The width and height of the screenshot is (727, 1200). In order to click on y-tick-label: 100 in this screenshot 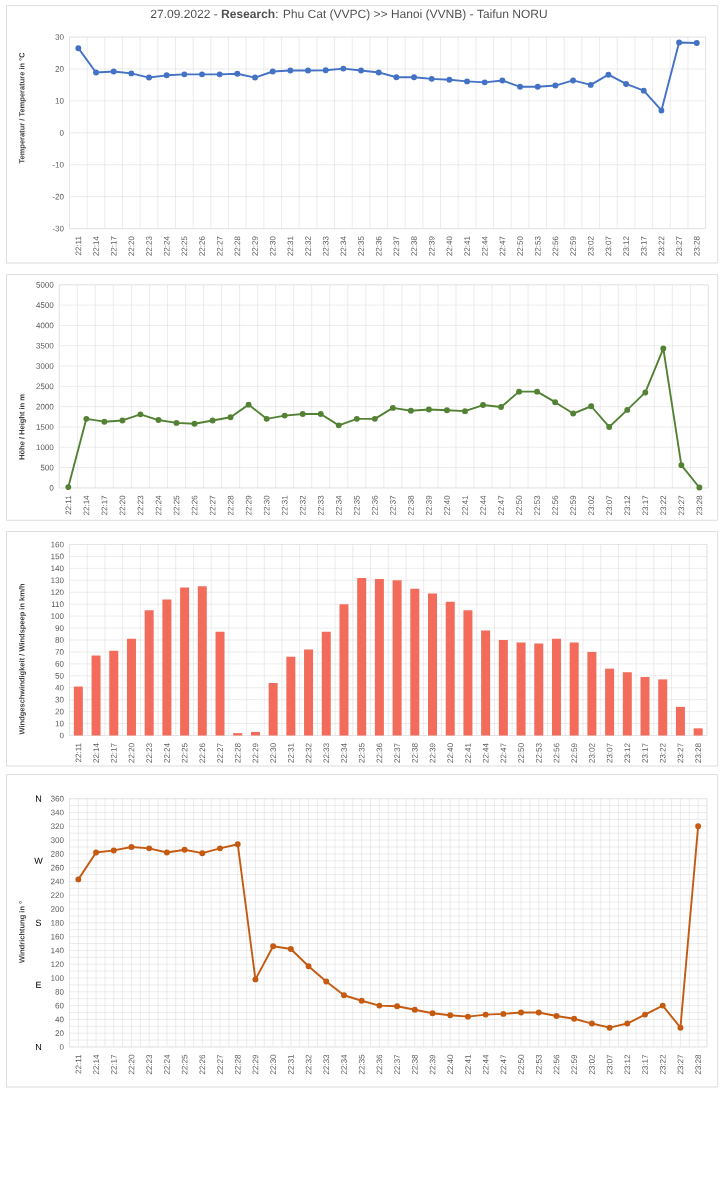, I will do `click(57, 978)`.